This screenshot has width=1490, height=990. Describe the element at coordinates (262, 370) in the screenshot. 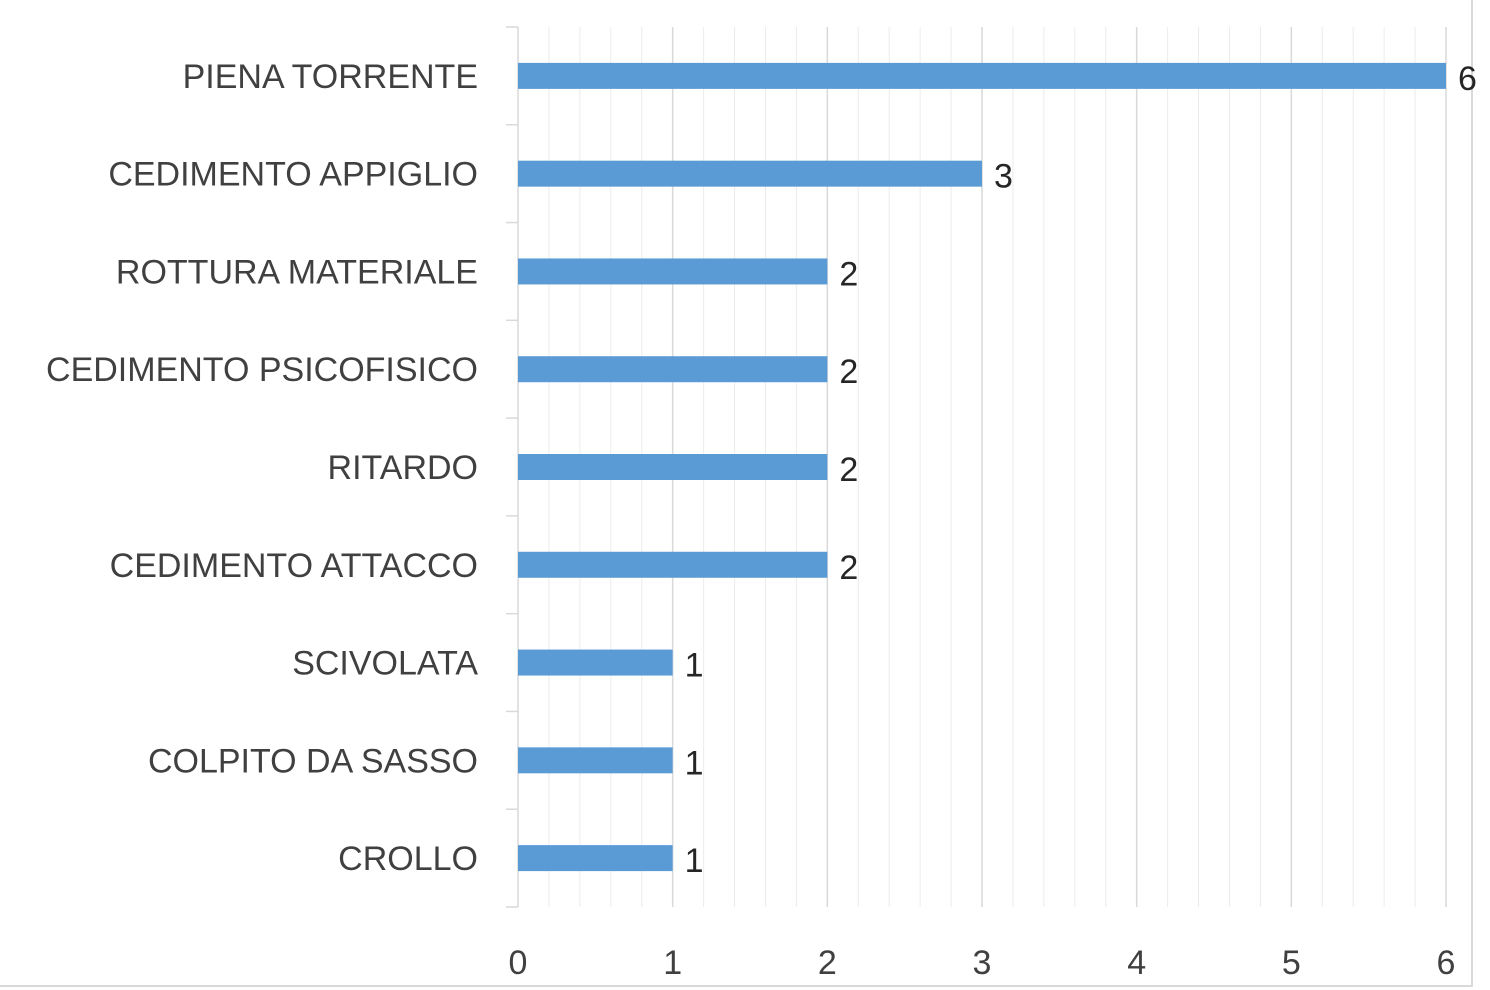

I see `category-label: CEDIMENTO PSICOFISICO` at that location.